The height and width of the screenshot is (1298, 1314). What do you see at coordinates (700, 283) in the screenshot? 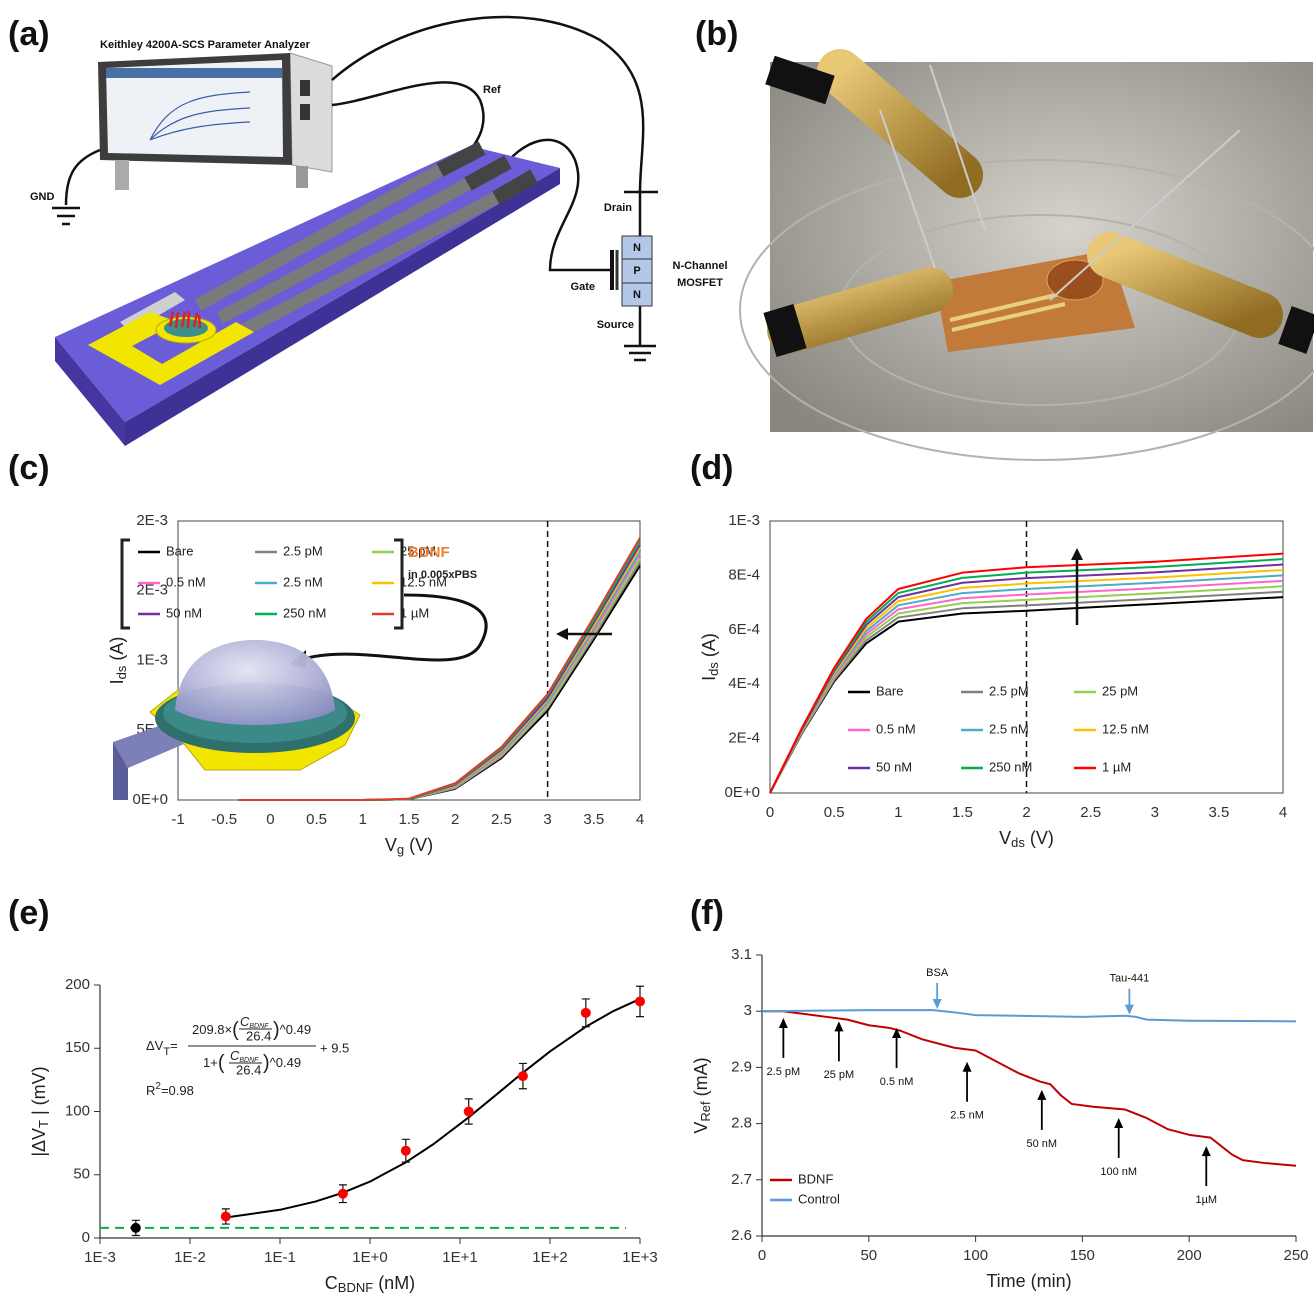
I see `device-label: MOSFET` at bounding box center [700, 283].